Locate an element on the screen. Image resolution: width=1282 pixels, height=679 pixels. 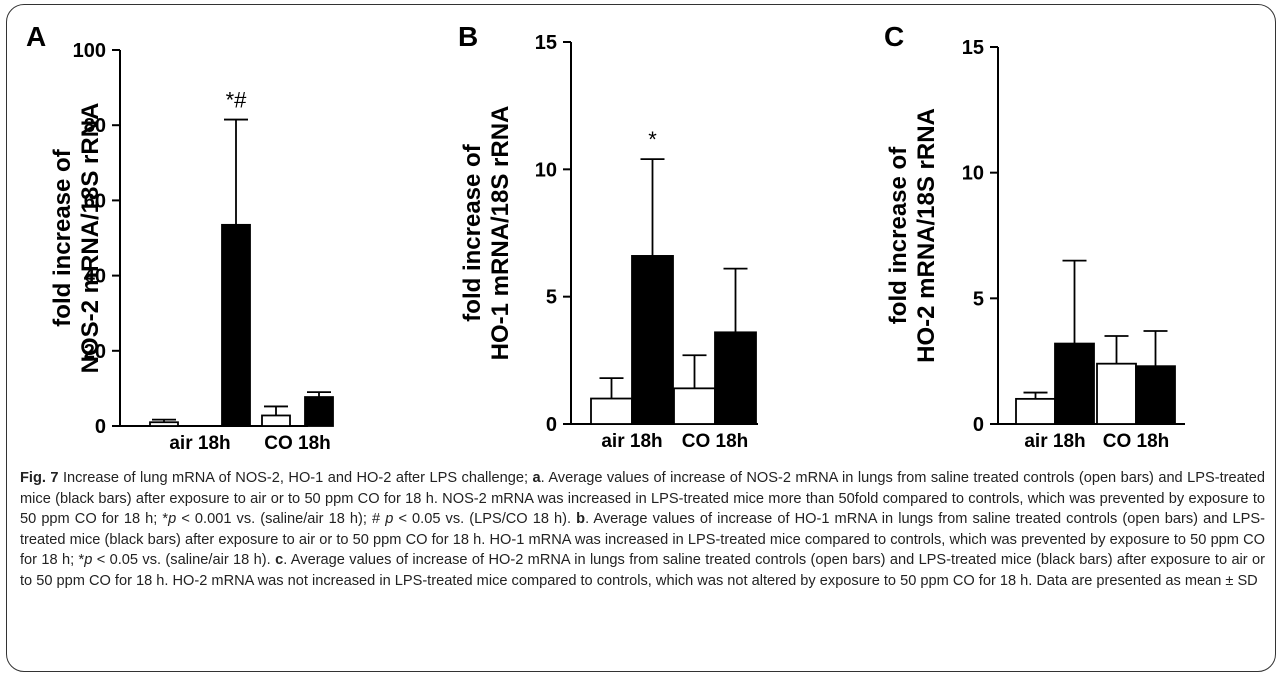
y-axis-title-line: NOS-2 mRNA/18S rRNA is located at coordinates (90, 238).